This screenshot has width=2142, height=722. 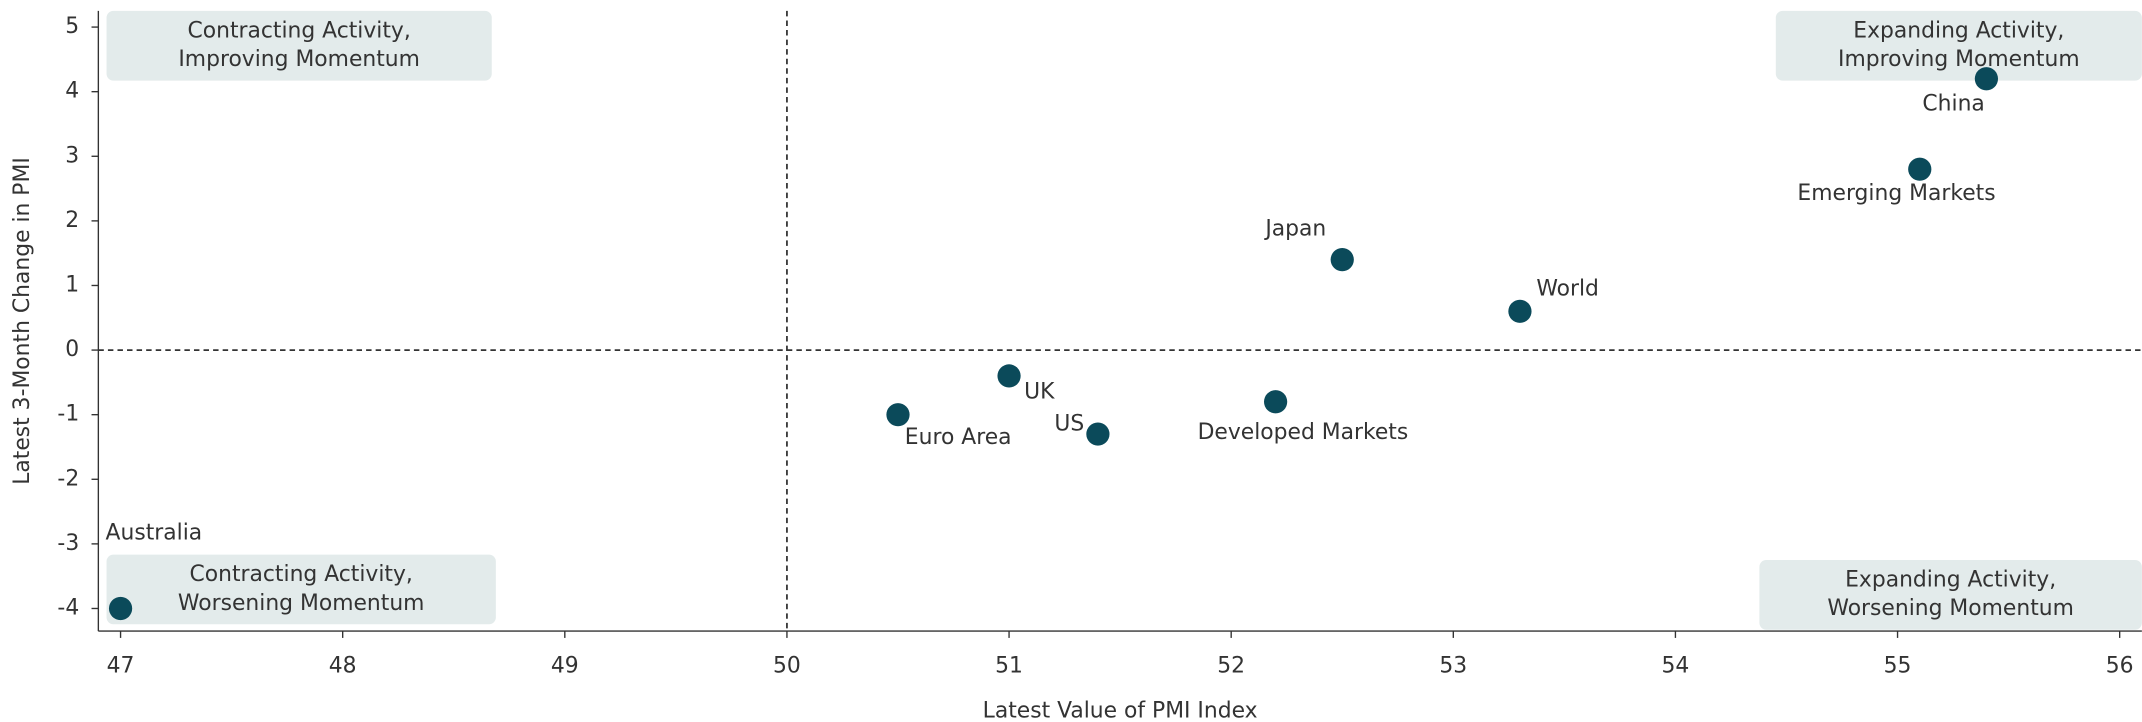 I want to click on x-tick-label: 47, so click(x=121, y=666).